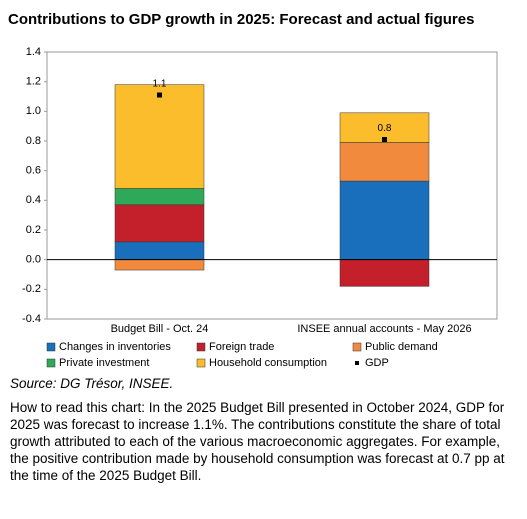 This screenshot has height=519, width=527. What do you see at coordinates (33, 171) in the screenshot?
I see `y-tick-label: 0.6` at bounding box center [33, 171].